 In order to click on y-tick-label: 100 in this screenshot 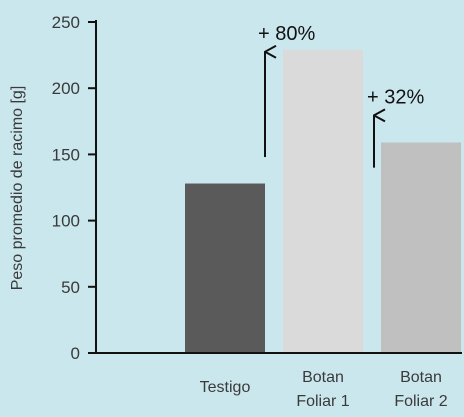, I will do `click(66, 221)`.